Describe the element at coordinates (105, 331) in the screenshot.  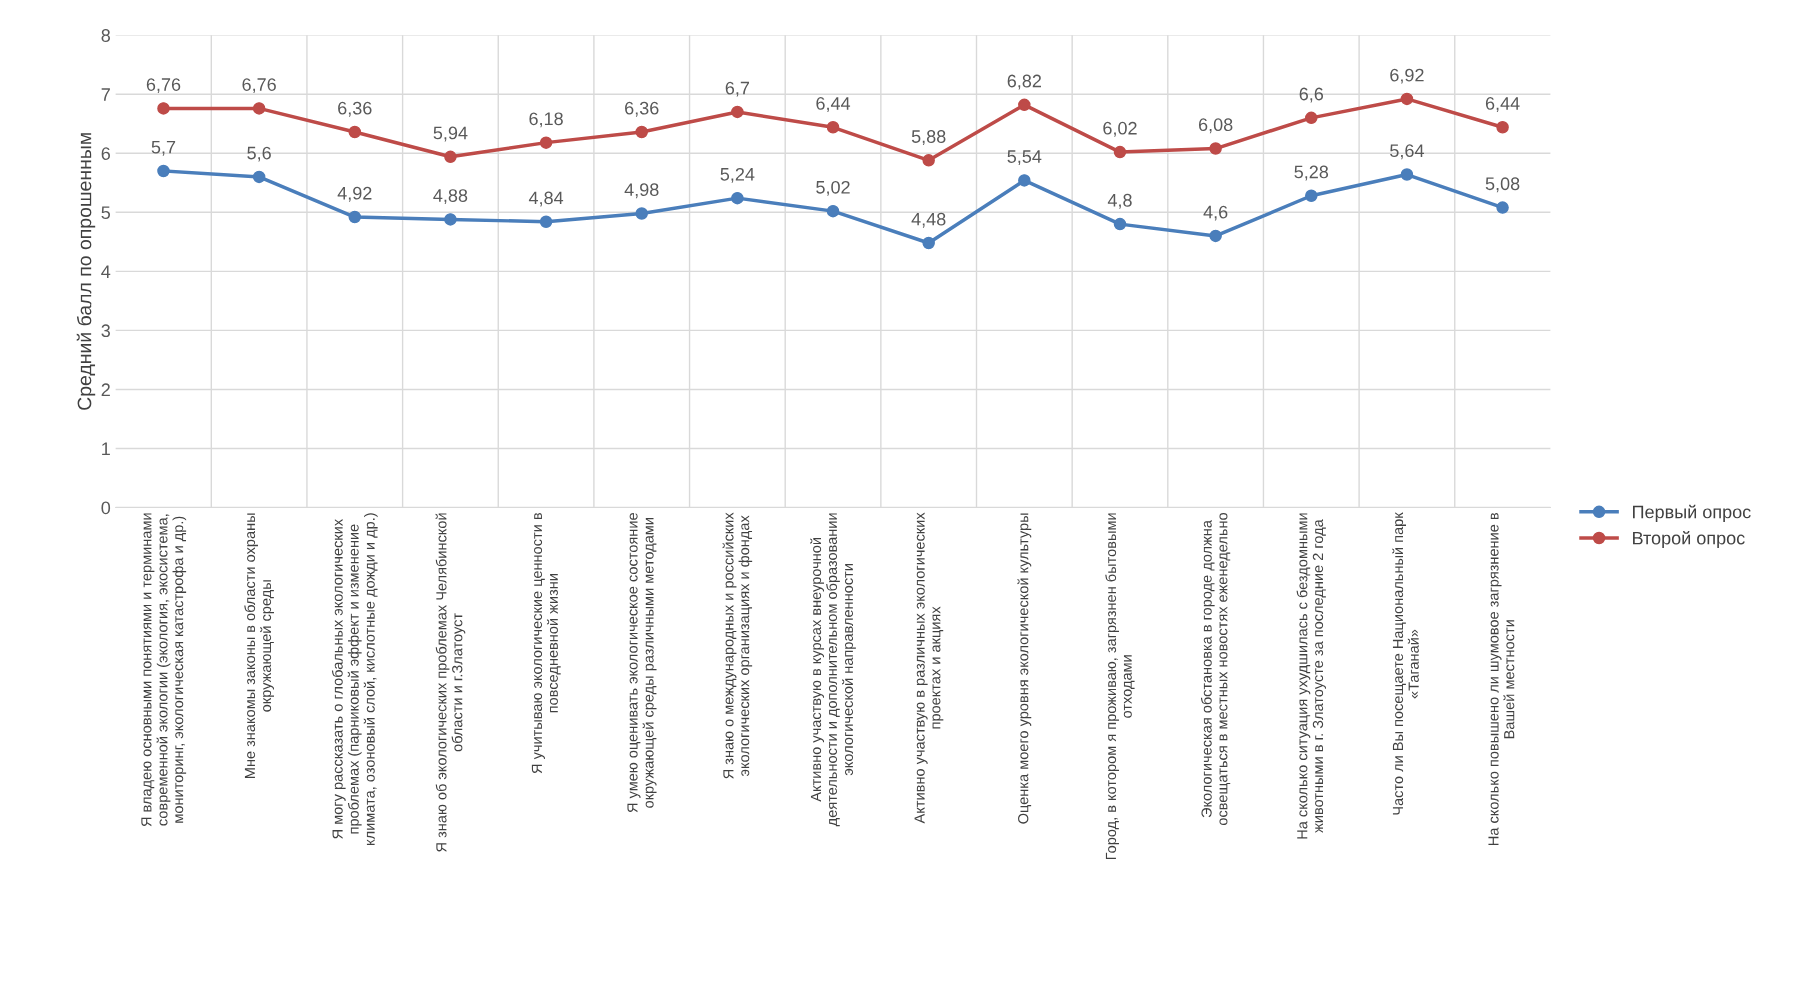
I see `y-tick-label: 3` at that location.